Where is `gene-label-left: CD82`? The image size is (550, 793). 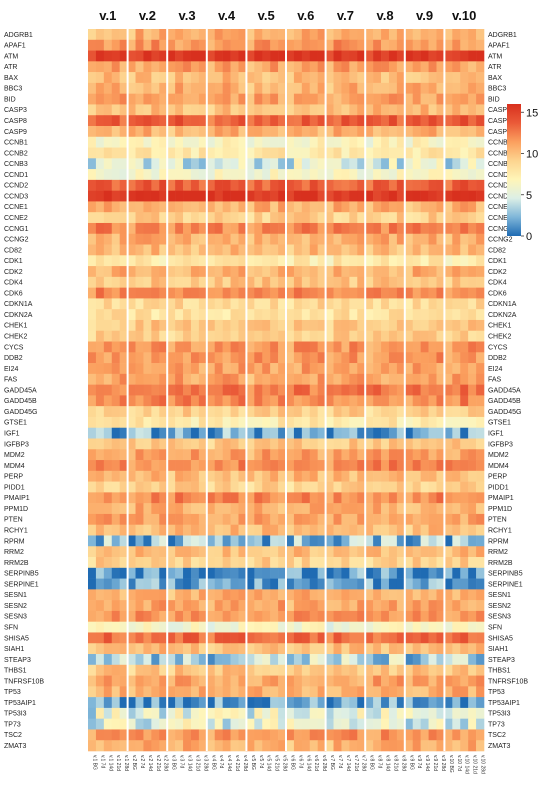
gene-label-left: CD82 is located at coordinates (13, 250).